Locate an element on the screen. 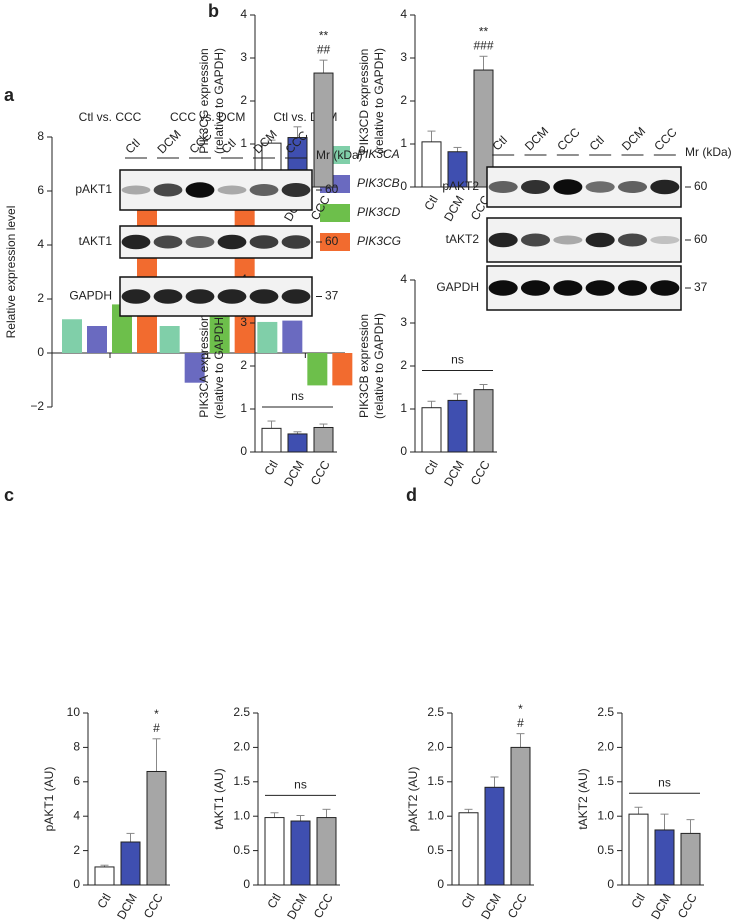 The height and width of the screenshot is (920, 750). panel-label: a is located at coordinates (9, 95).